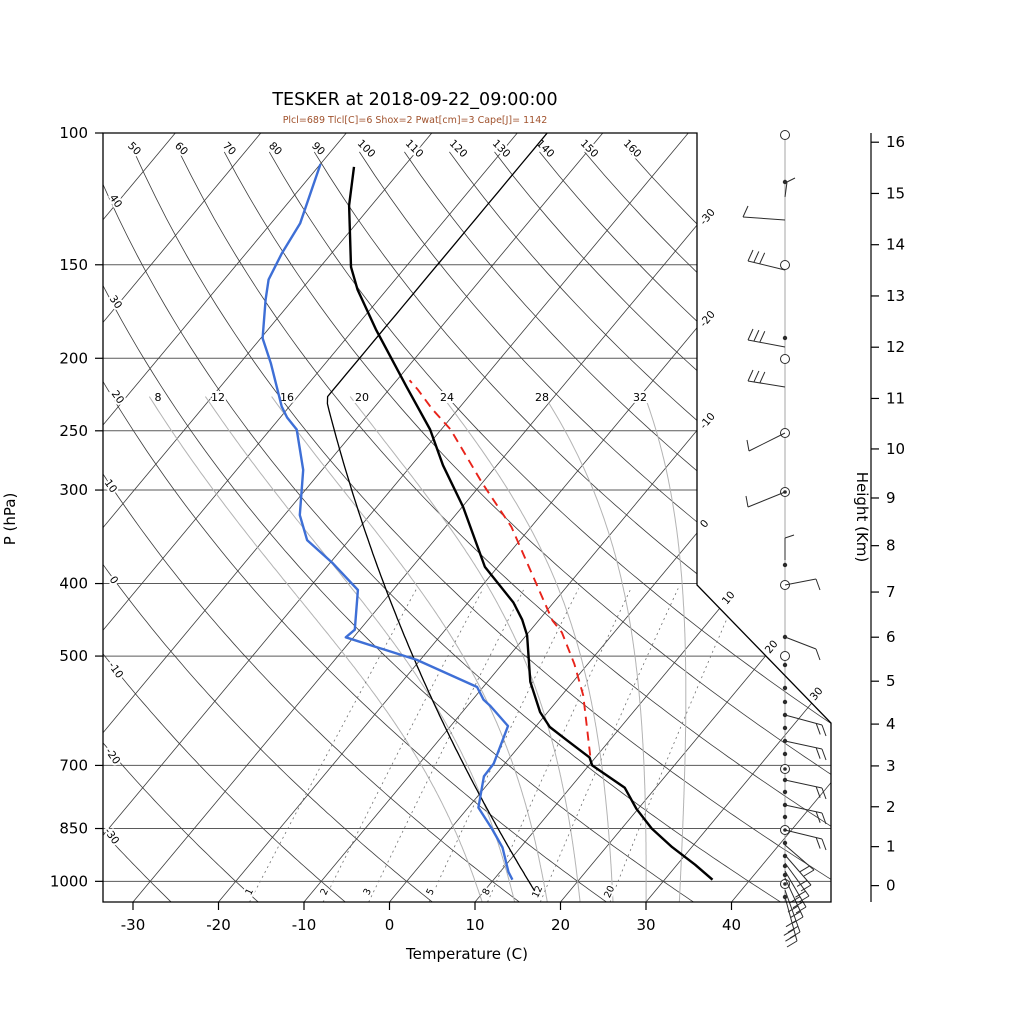  I want to click on chart-title: TESKER at 2018-09-22_09:00:00, so click(415, 100).